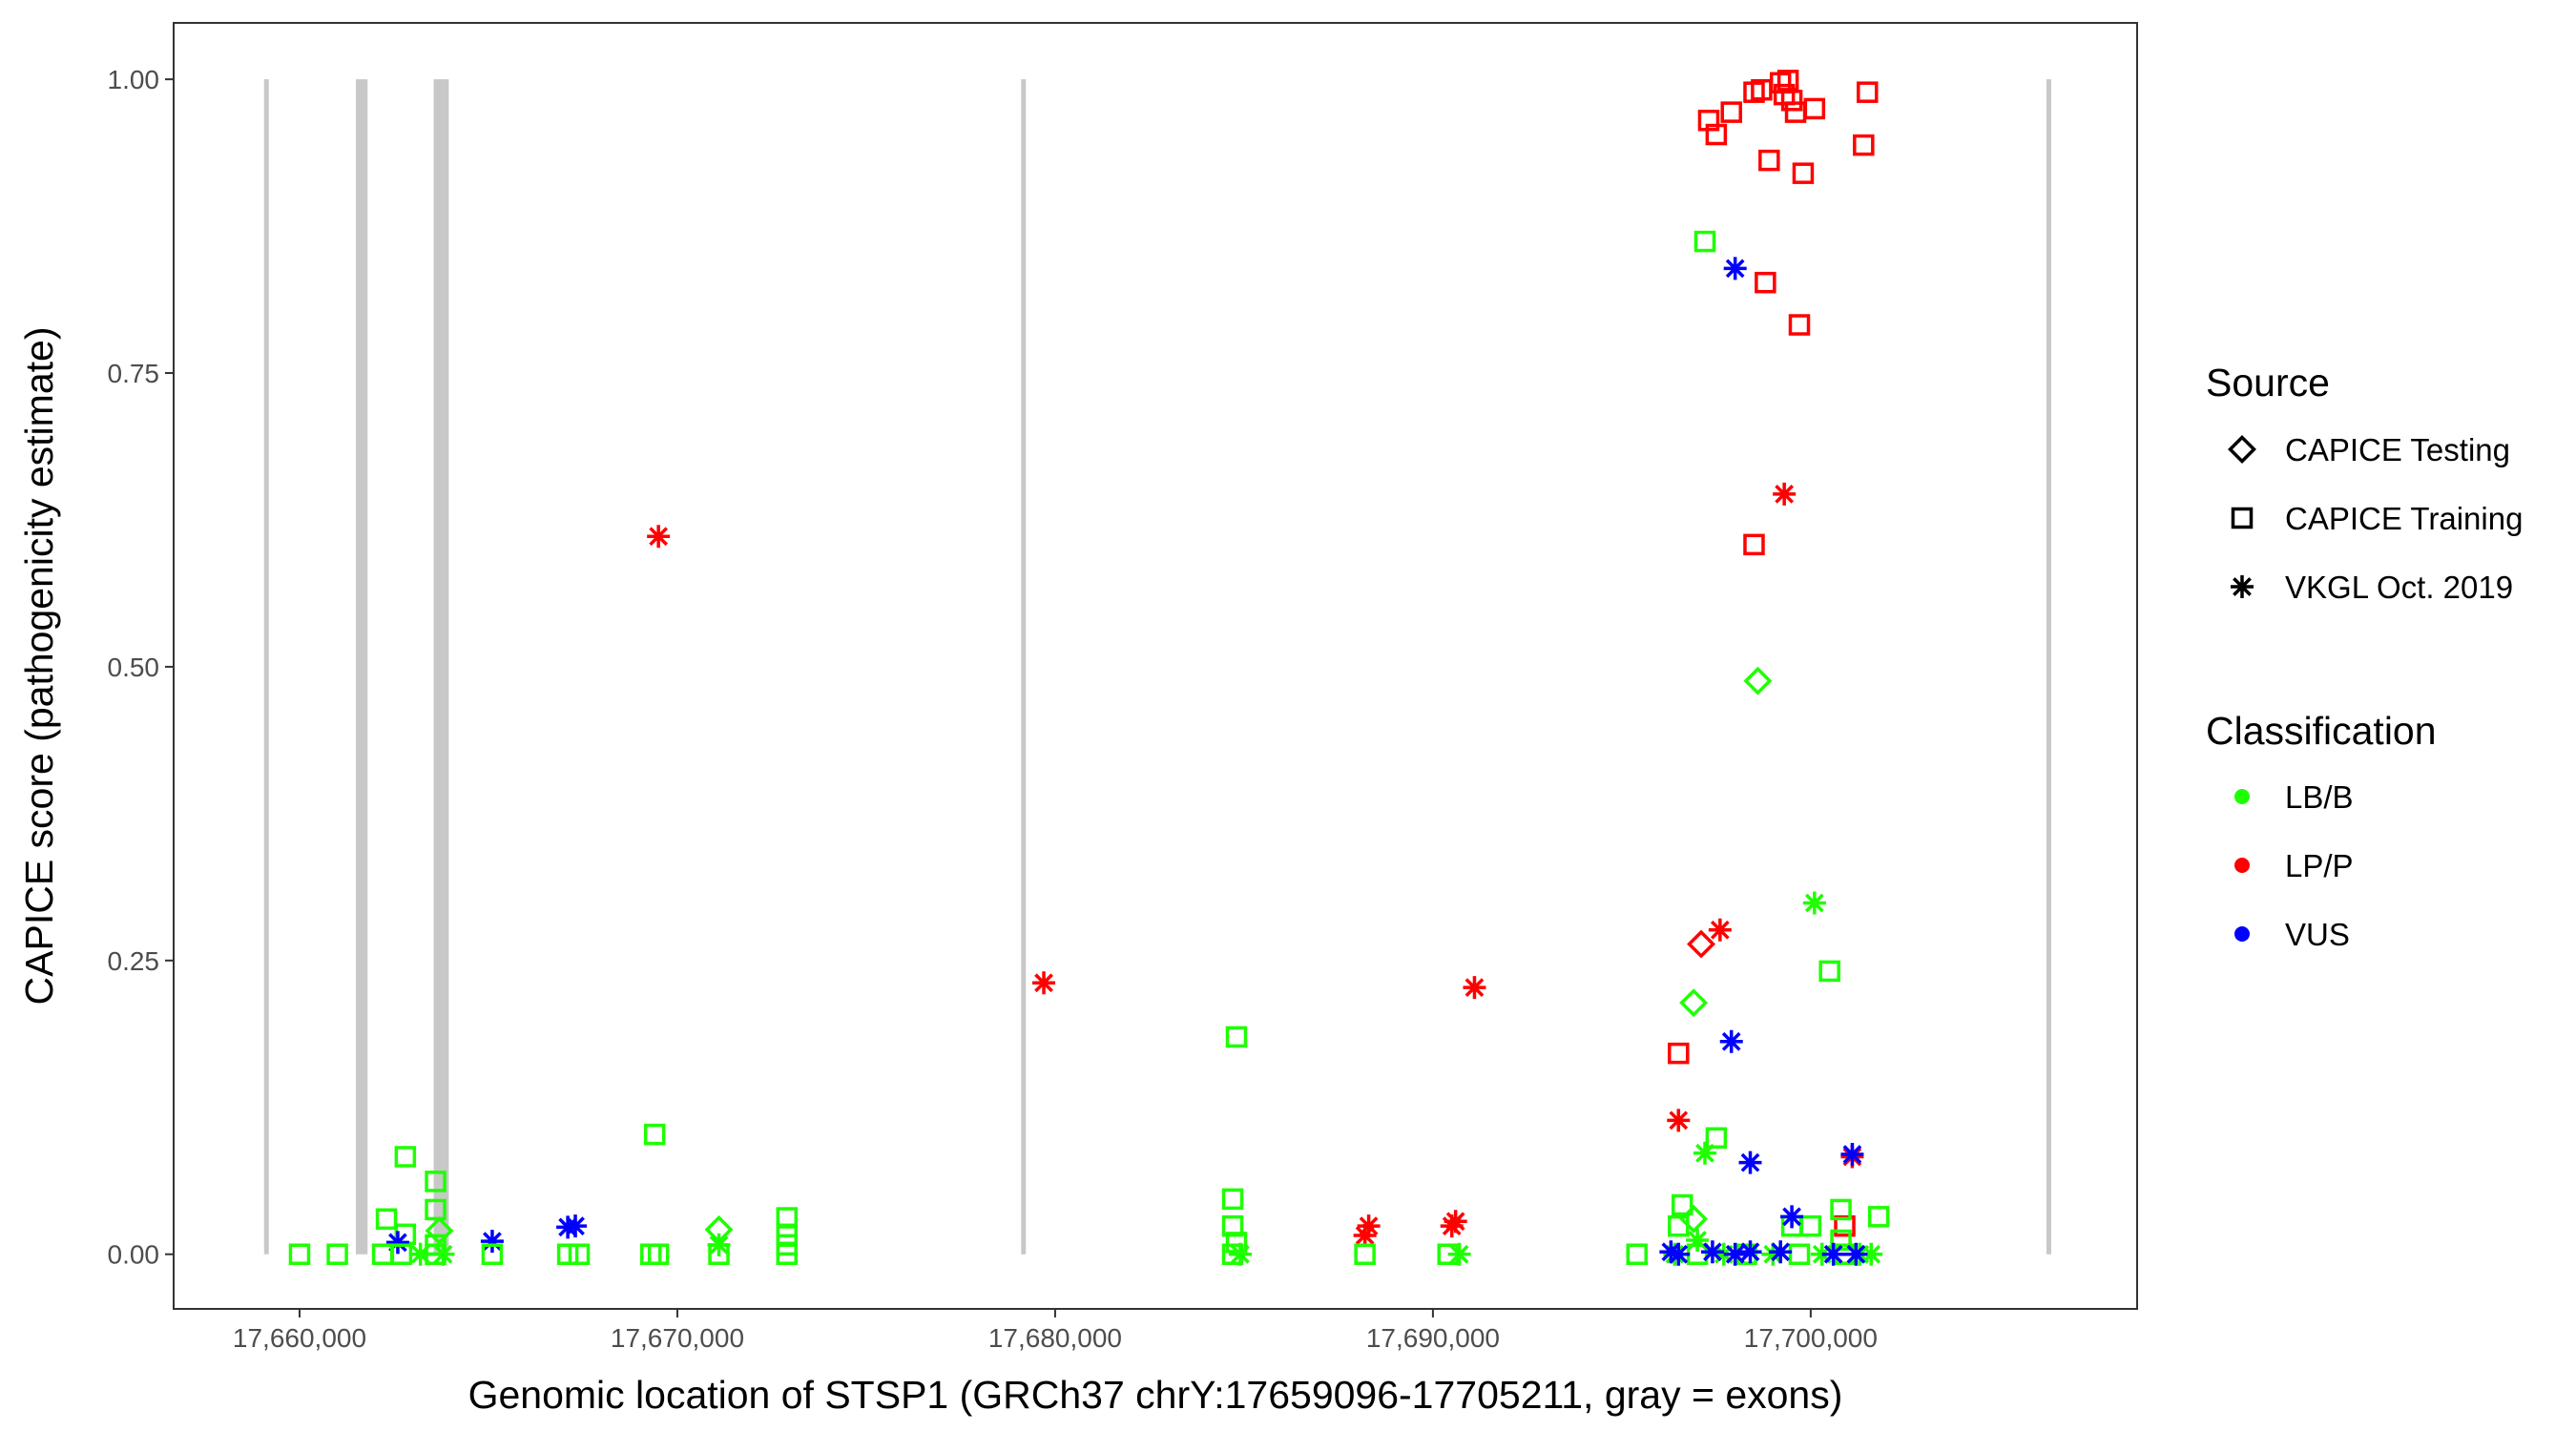 The image size is (2576, 1431). I want to click on y-tick-label: 0.75, so click(134, 373).